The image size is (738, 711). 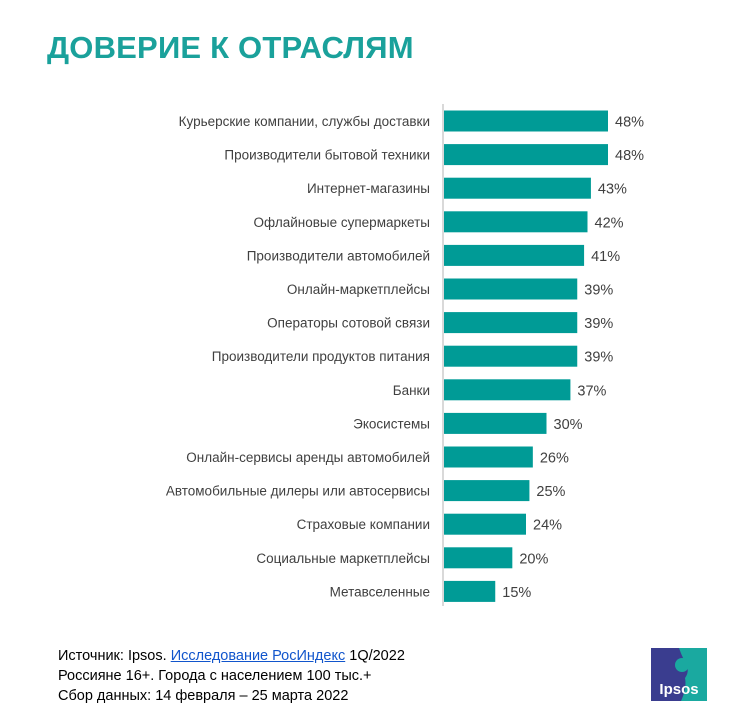 What do you see at coordinates (343, 558) in the screenshot?
I see `category-label: Социальные маркетплейсы` at bounding box center [343, 558].